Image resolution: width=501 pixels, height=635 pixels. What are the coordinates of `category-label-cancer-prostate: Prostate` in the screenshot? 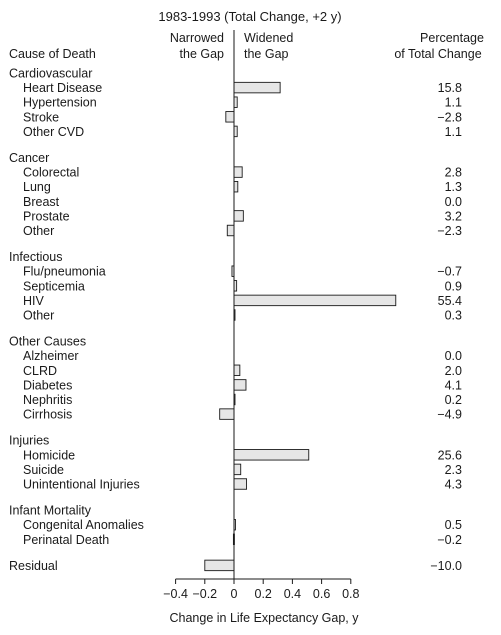 It's located at (46, 216).